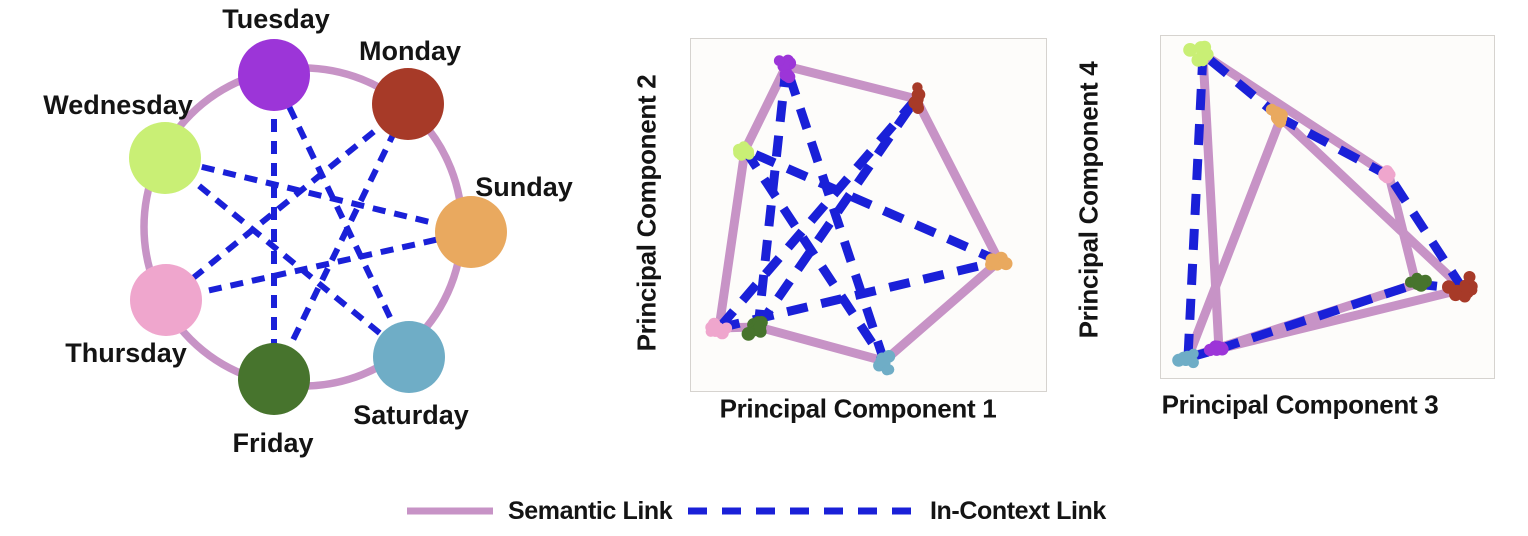 This screenshot has width=1528, height=536. I want to click on pc34-y-axis-label: Principal Component 4, so click(1088, 200).